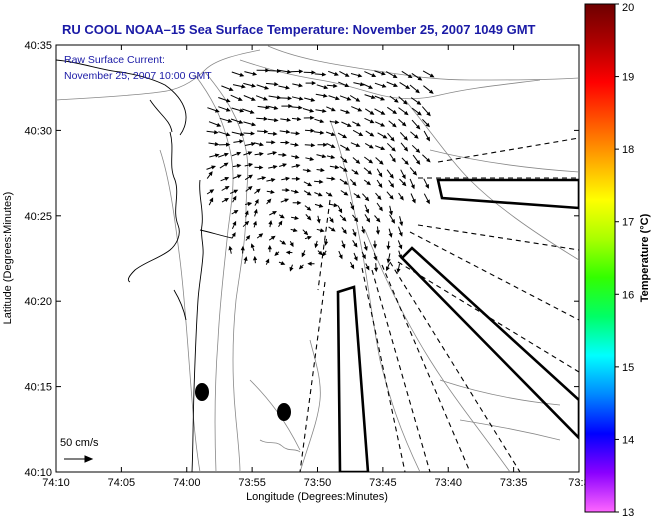 The image size is (651, 518). What do you see at coordinates (38, 46) in the screenshot?
I see `y-tick-label: 40:35` at bounding box center [38, 46].